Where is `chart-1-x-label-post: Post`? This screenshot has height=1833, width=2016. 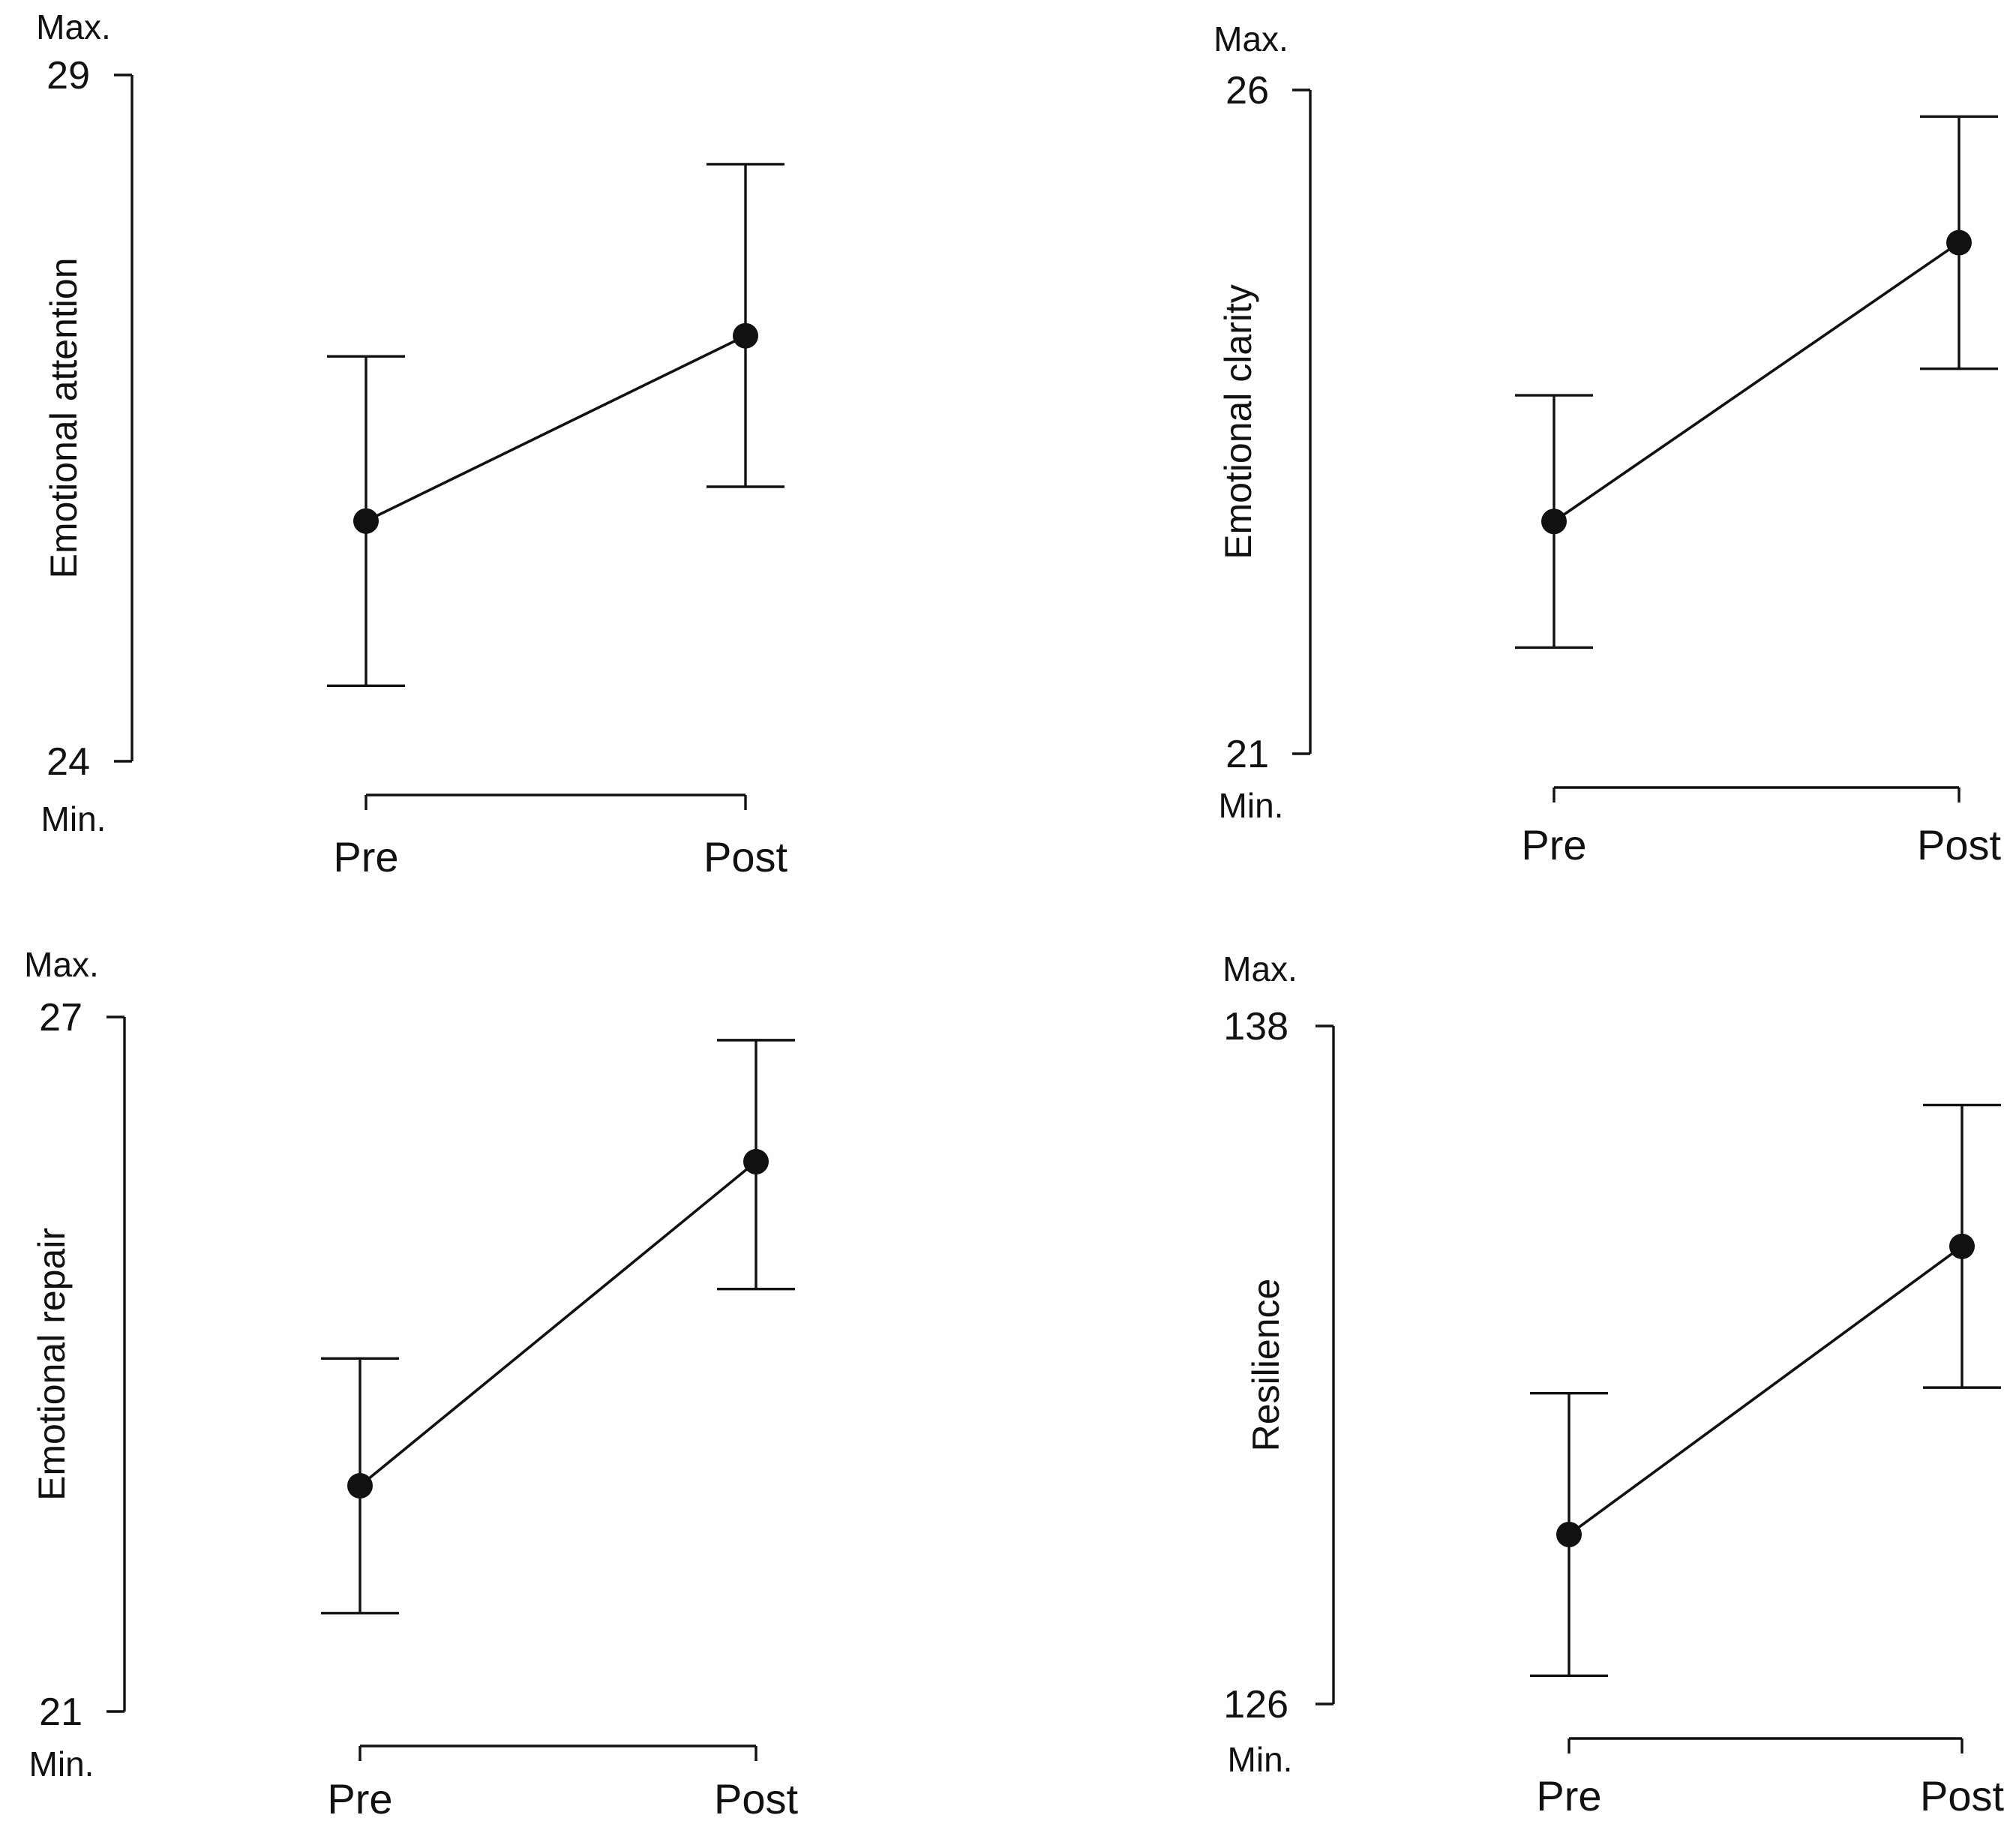 chart-1-x-label-post: Post is located at coordinates (746, 856).